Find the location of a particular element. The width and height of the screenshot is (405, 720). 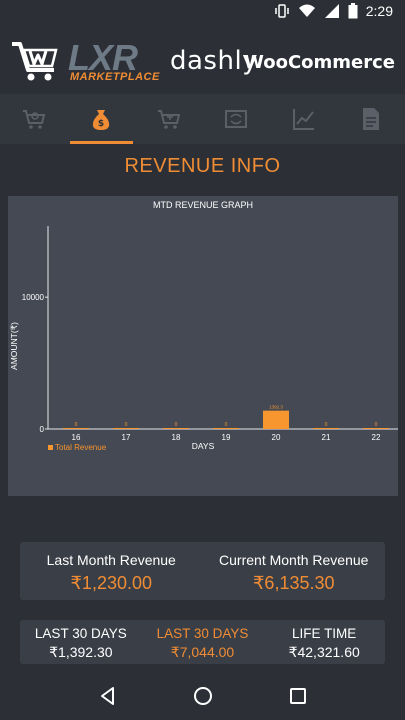

tab-revenue: $ is located at coordinates (102, 119).